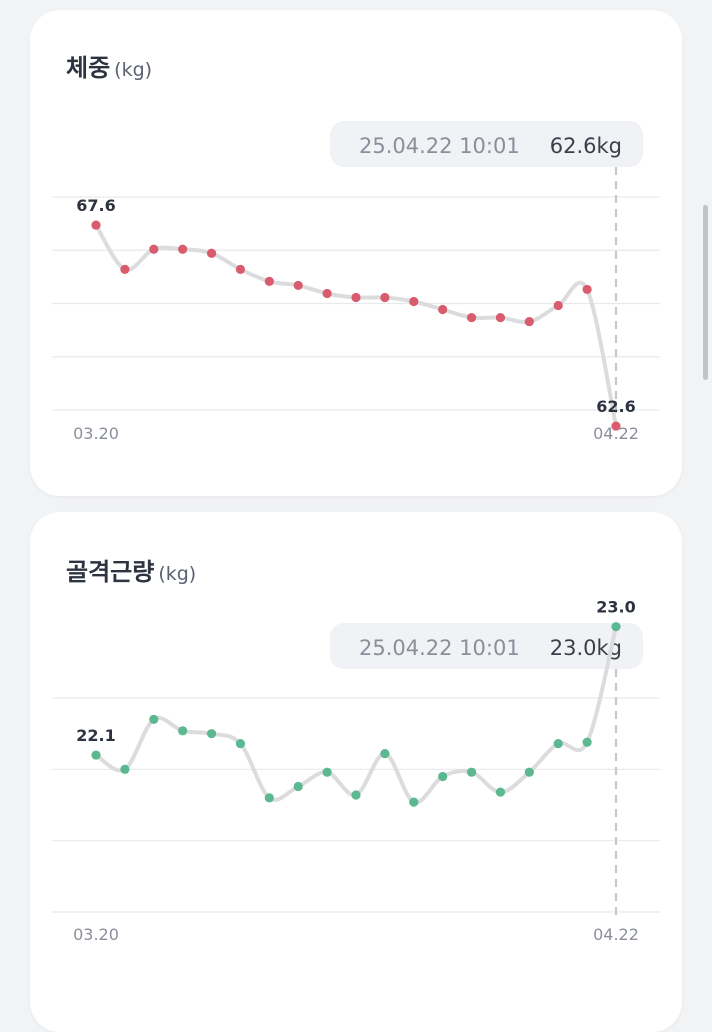 Image resolution: width=712 pixels, height=1032 pixels. I want to click on skeletal-muscle-title-text: 골격근량, so click(110, 572).